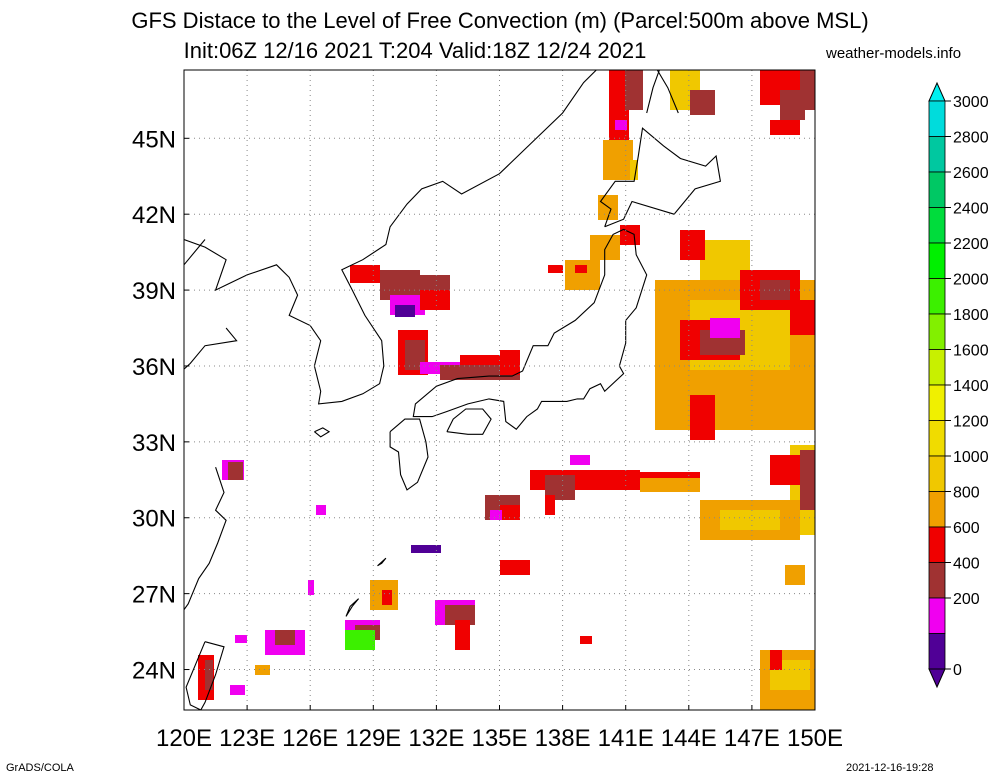 The width and height of the screenshot is (1000, 779). What do you see at coordinates (154, 595) in the screenshot?
I see `lat-label: 27N` at bounding box center [154, 595].